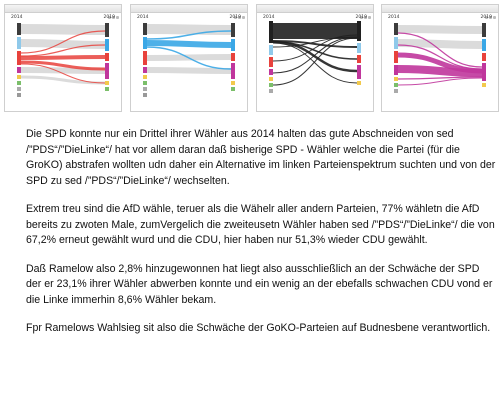 This screenshot has height=408, width=502. I want to click on sankey-chart-3: 2014 2019, so click(315, 62).